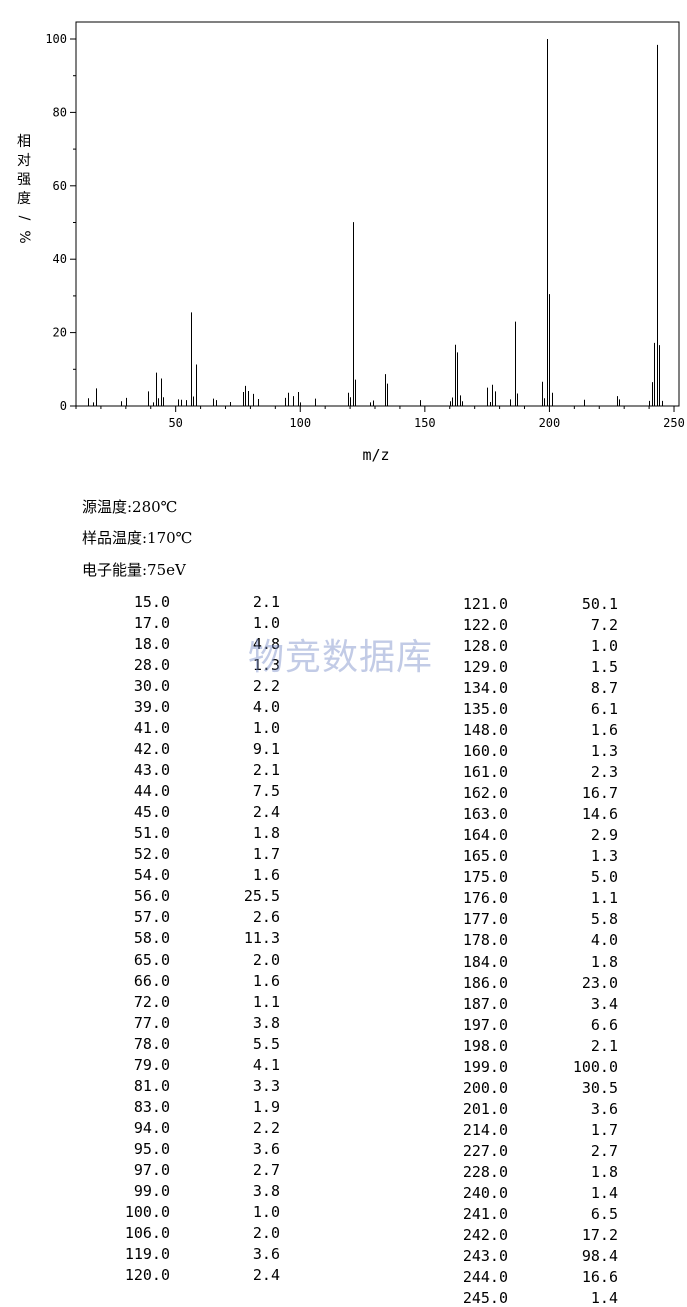 This screenshot has height=1307, width=687. Describe the element at coordinates (151, 602) in the screenshot. I see `peak-mz: 15.0` at that location.